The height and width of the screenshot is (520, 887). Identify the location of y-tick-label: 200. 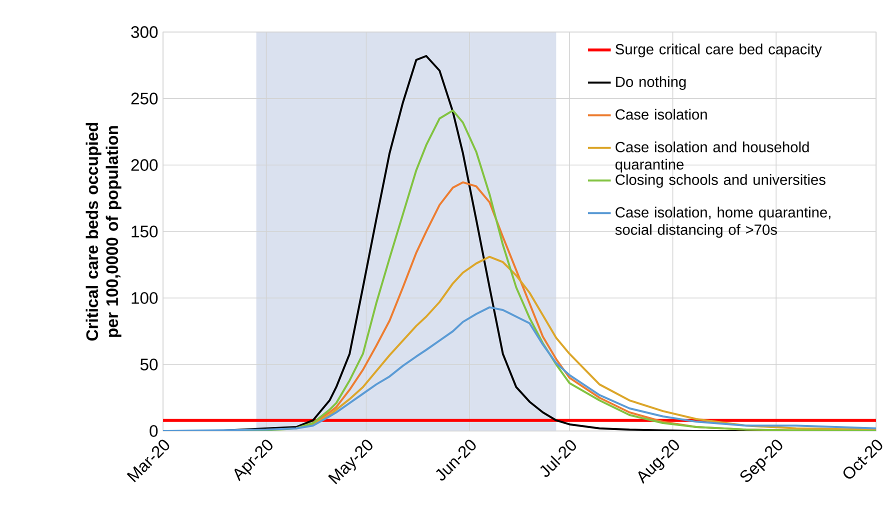
(144, 165).